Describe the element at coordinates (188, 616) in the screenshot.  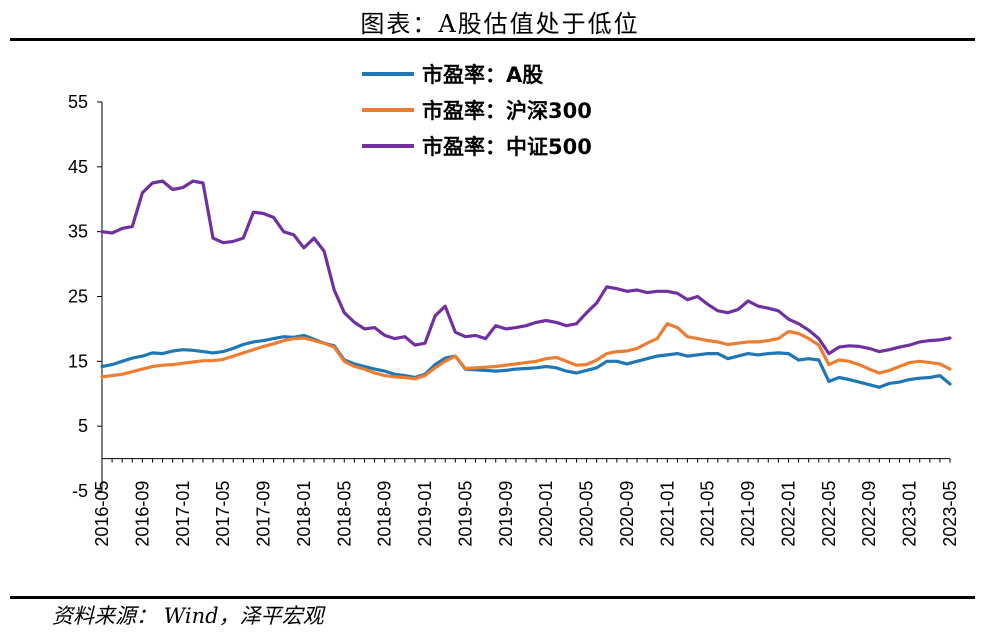
I see `source-note: 资料来源： Wind，泽平宏观` at that location.